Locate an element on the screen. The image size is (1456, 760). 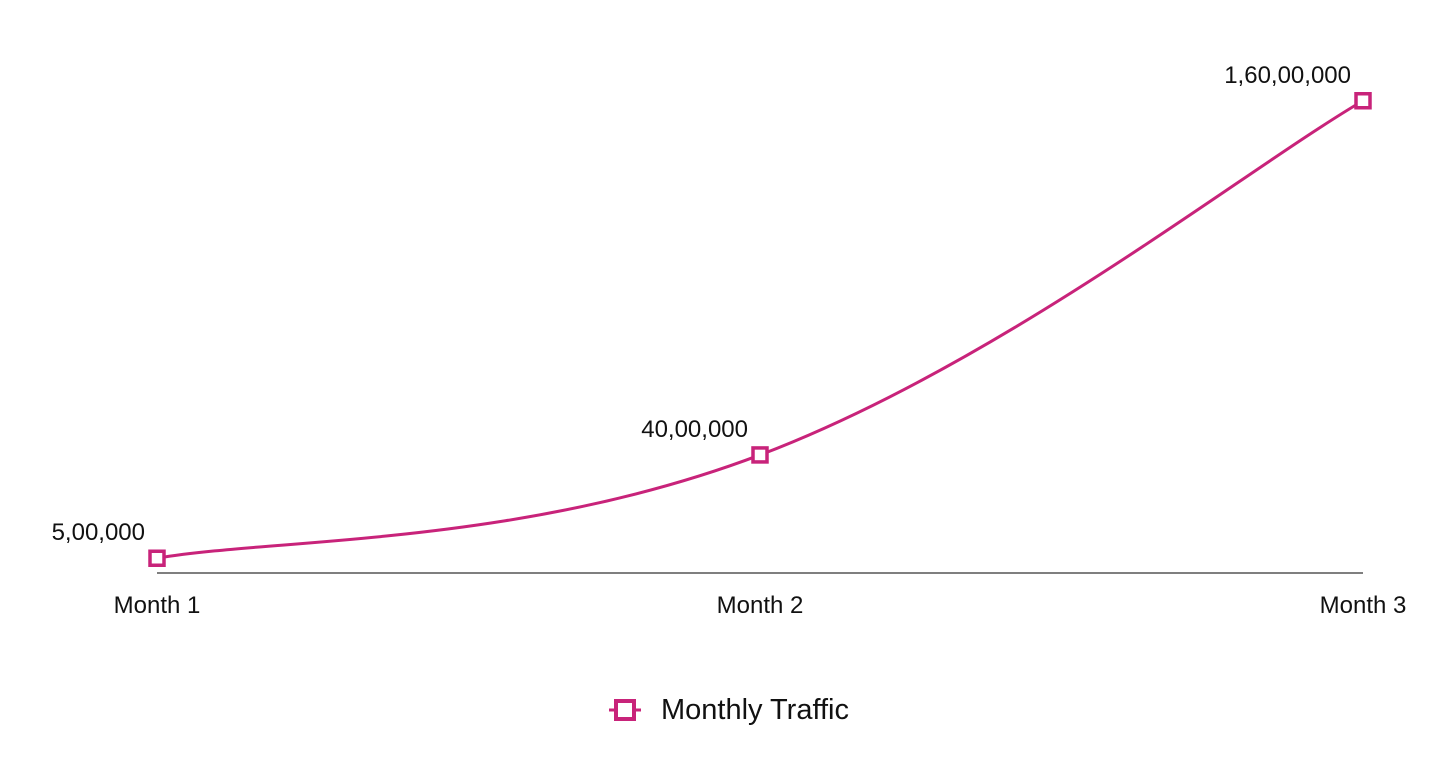
x-tick-label: Month 2 is located at coordinates (760, 605).